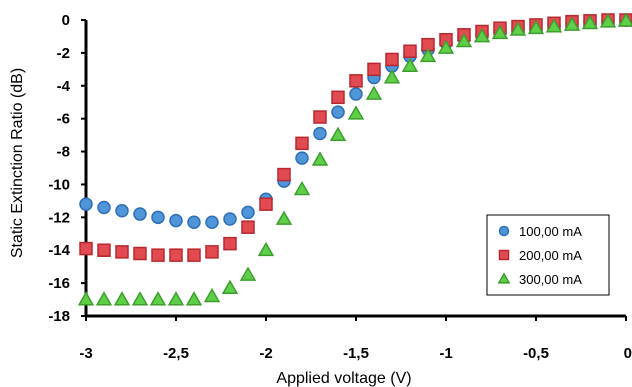  Describe the element at coordinates (85, 353) in the screenshot. I see `x-tick-label: -3` at that location.